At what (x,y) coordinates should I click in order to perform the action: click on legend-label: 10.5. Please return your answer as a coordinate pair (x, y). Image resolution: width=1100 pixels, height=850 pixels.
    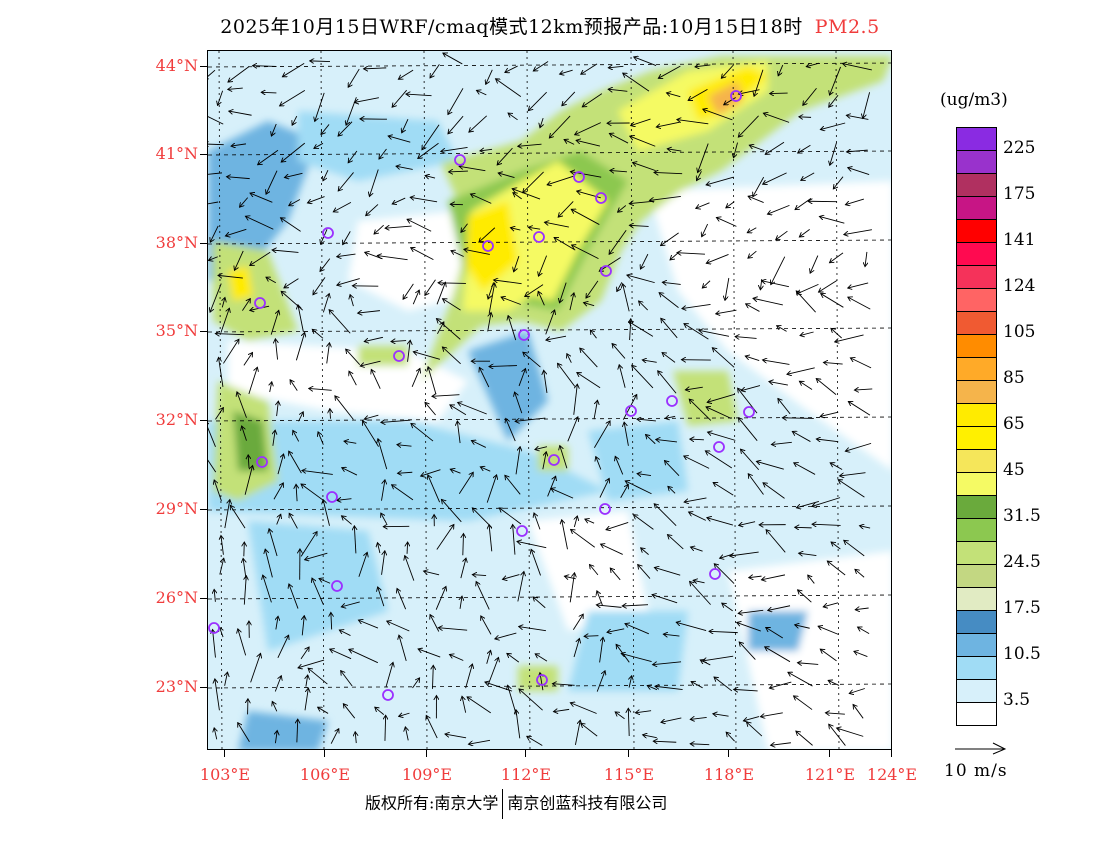
    Looking at the image, I should click on (1022, 654).